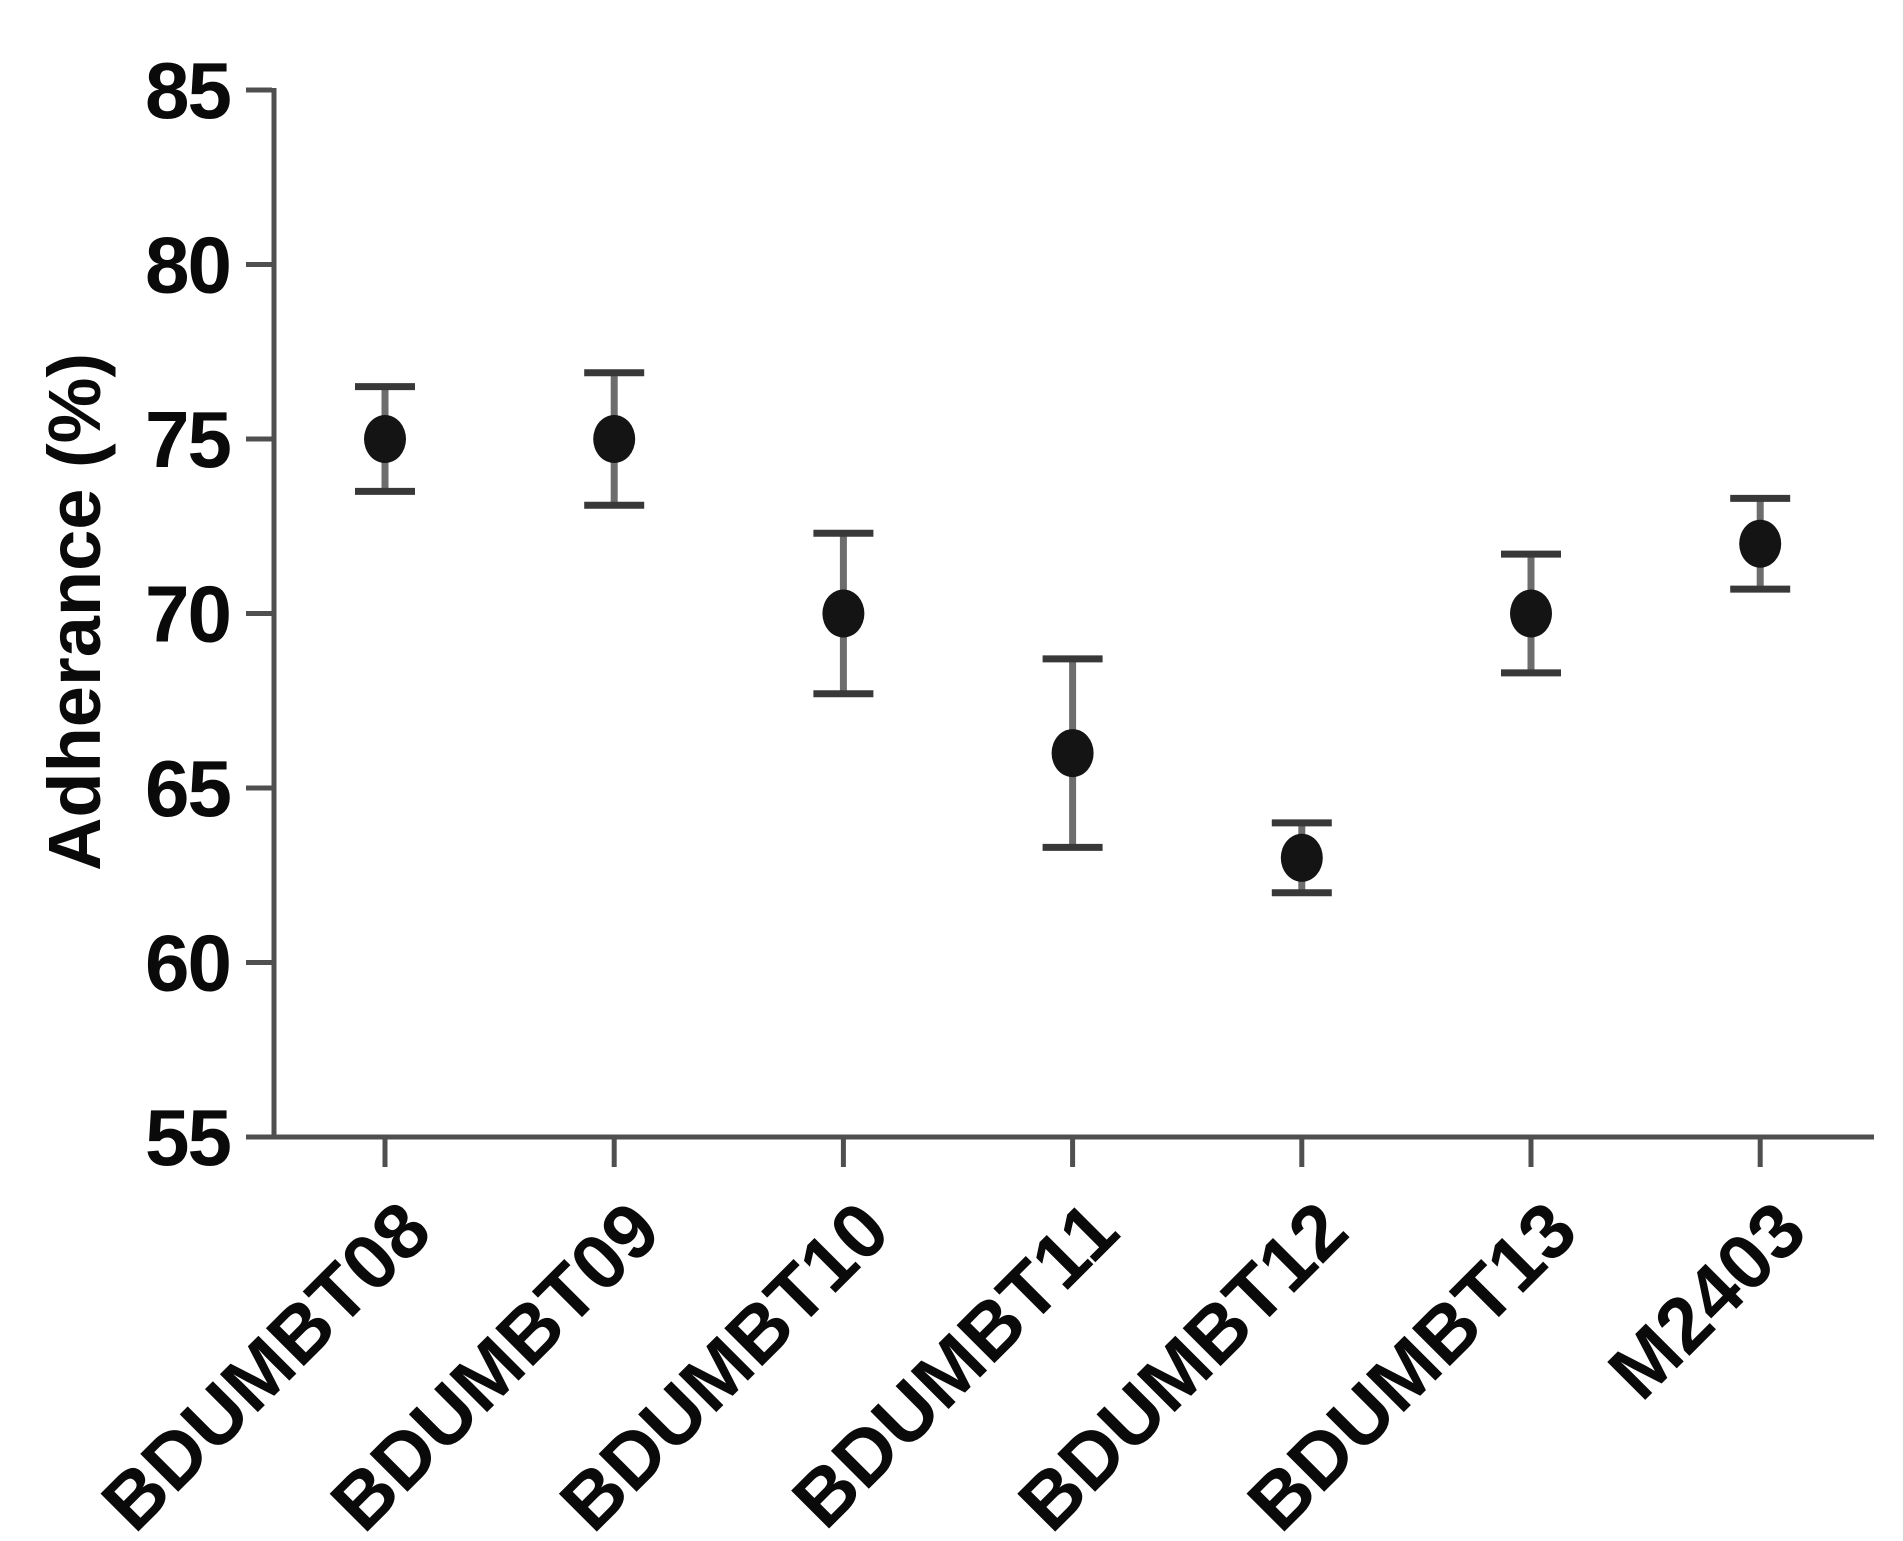 Image resolution: width=1903 pixels, height=1541 pixels. I want to click on y-axis-ticks: 55 60 65 70 75 80 85, so click(208, 614).